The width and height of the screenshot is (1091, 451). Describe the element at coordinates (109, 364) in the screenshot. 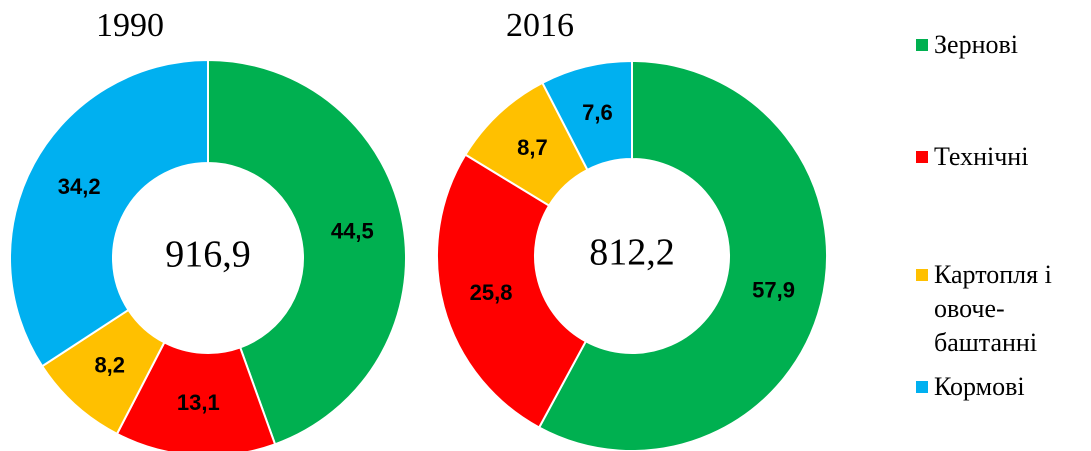

I see `data-label: 8,2` at that location.